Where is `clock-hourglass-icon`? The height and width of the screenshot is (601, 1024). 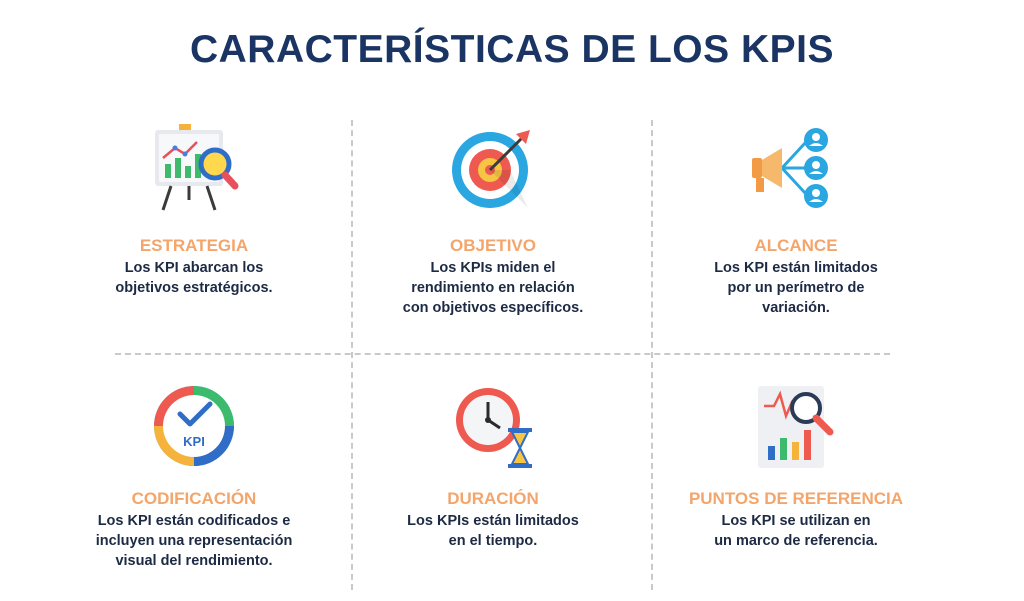 clock-hourglass-icon is located at coordinates (494, 428).